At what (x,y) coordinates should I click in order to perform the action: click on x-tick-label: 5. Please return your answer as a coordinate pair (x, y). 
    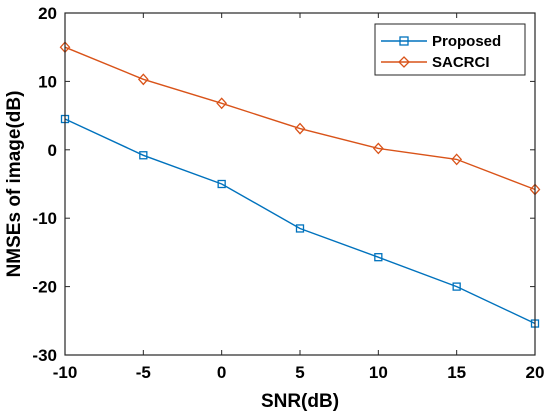
    Looking at the image, I should click on (299, 372).